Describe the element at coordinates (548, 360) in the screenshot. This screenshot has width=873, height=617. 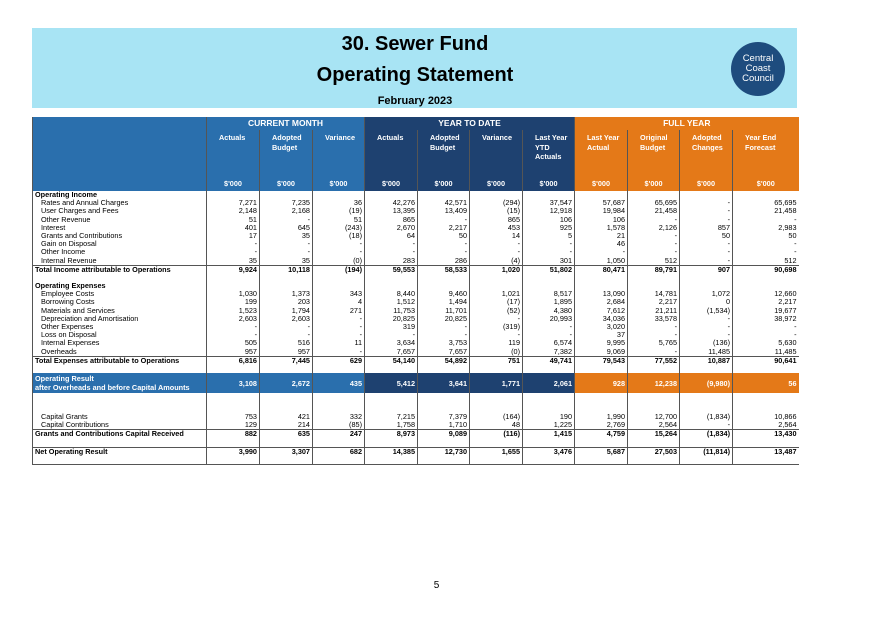
I see `value-cell: 49,741` at that location.